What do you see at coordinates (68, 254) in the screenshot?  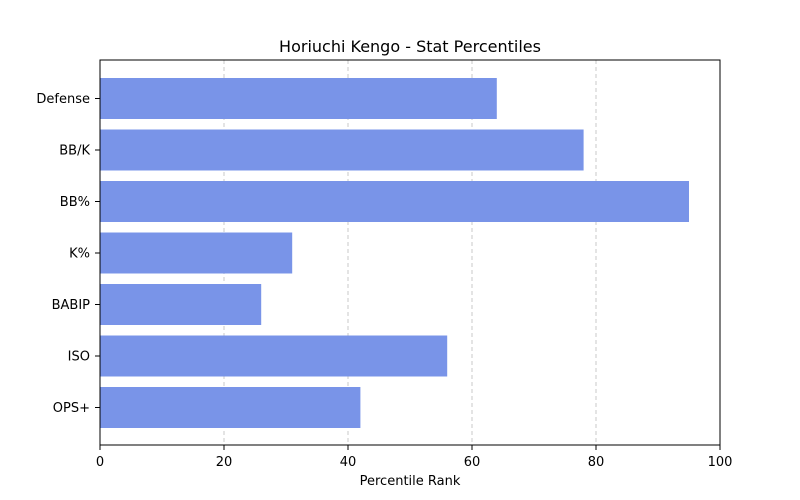 I see `y-axis-ticks: Defense BB/K BB% K% BABIP ISO OPS+` at bounding box center [68, 254].